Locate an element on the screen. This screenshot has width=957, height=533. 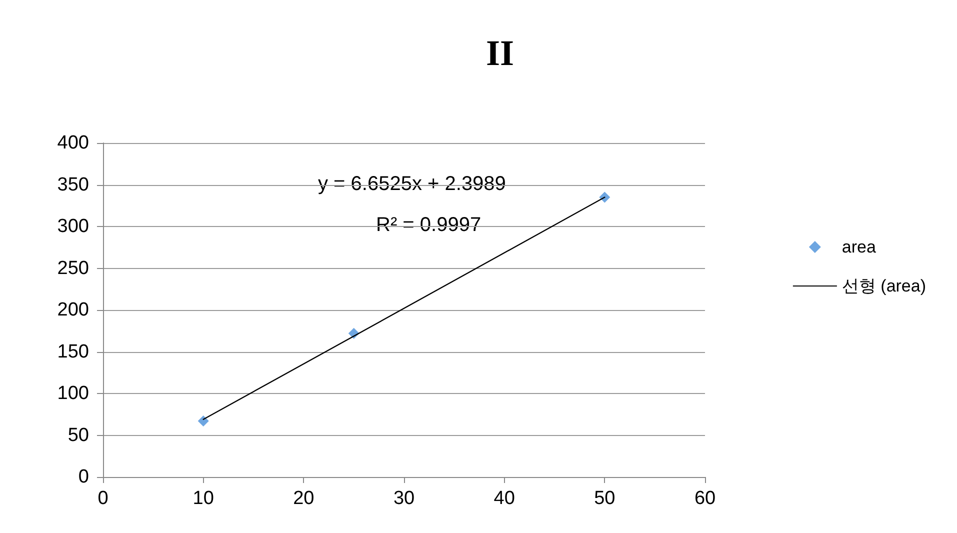
x-tick-label: 0 is located at coordinates (103, 498).